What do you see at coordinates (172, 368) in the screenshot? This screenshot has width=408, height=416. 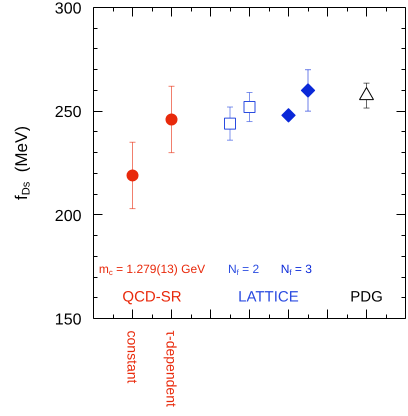 I see `x-tick-label: τ-dependent` at bounding box center [172, 368].